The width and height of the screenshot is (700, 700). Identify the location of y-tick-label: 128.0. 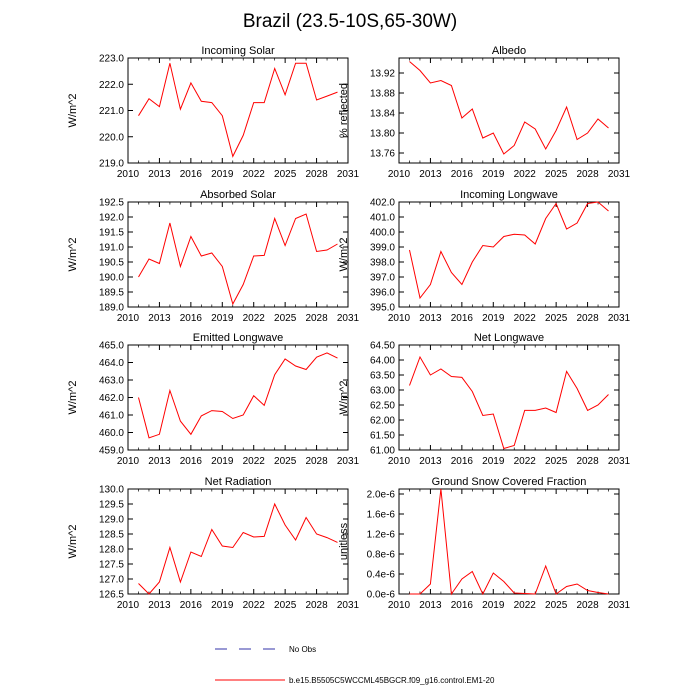
(111, 550).